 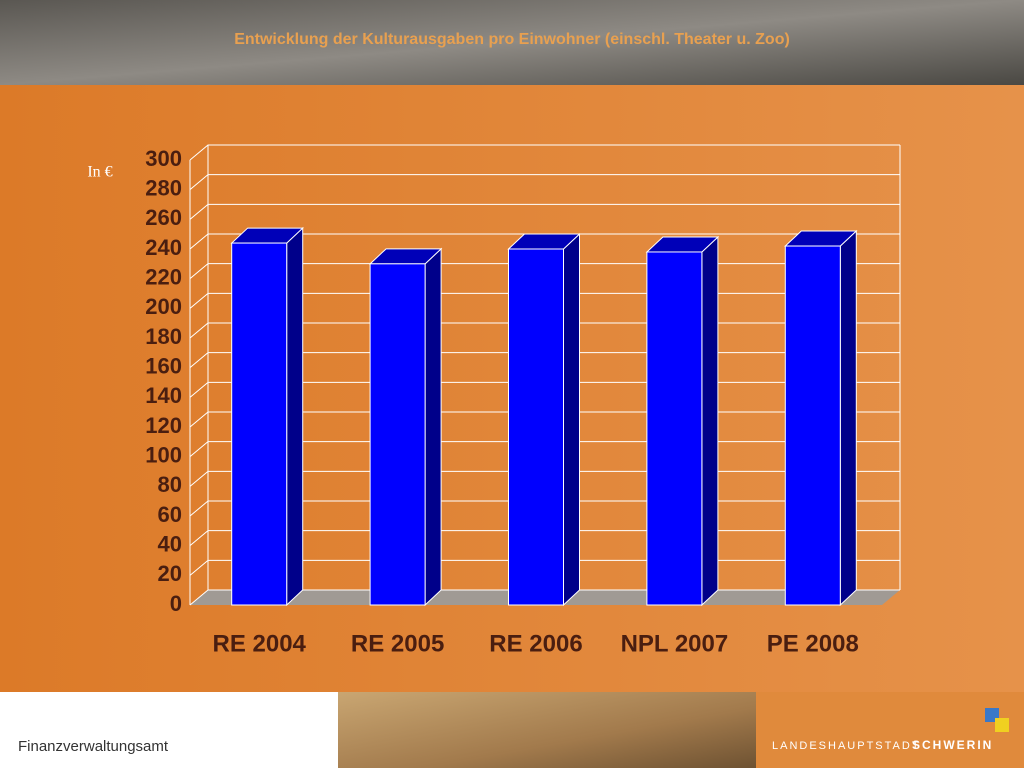 I want to click on y-tick-label: 240, so click(x=163, y=247).